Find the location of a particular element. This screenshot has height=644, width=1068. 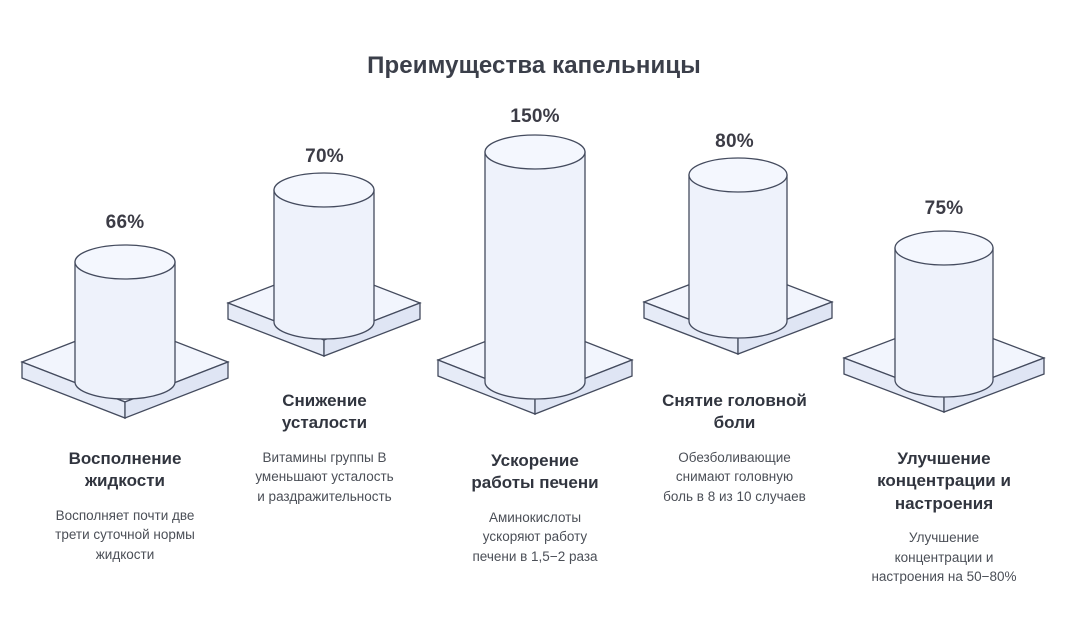

value-label-5: 75% is located at coordinates (944, 208).